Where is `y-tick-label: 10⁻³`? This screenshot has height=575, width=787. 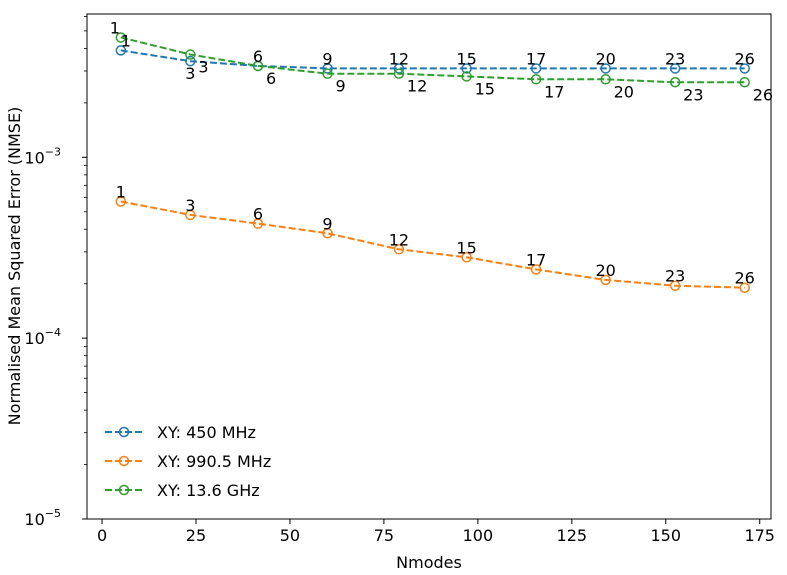 y-tick-label: 10⁻³ is located at coordinates (42, 156).